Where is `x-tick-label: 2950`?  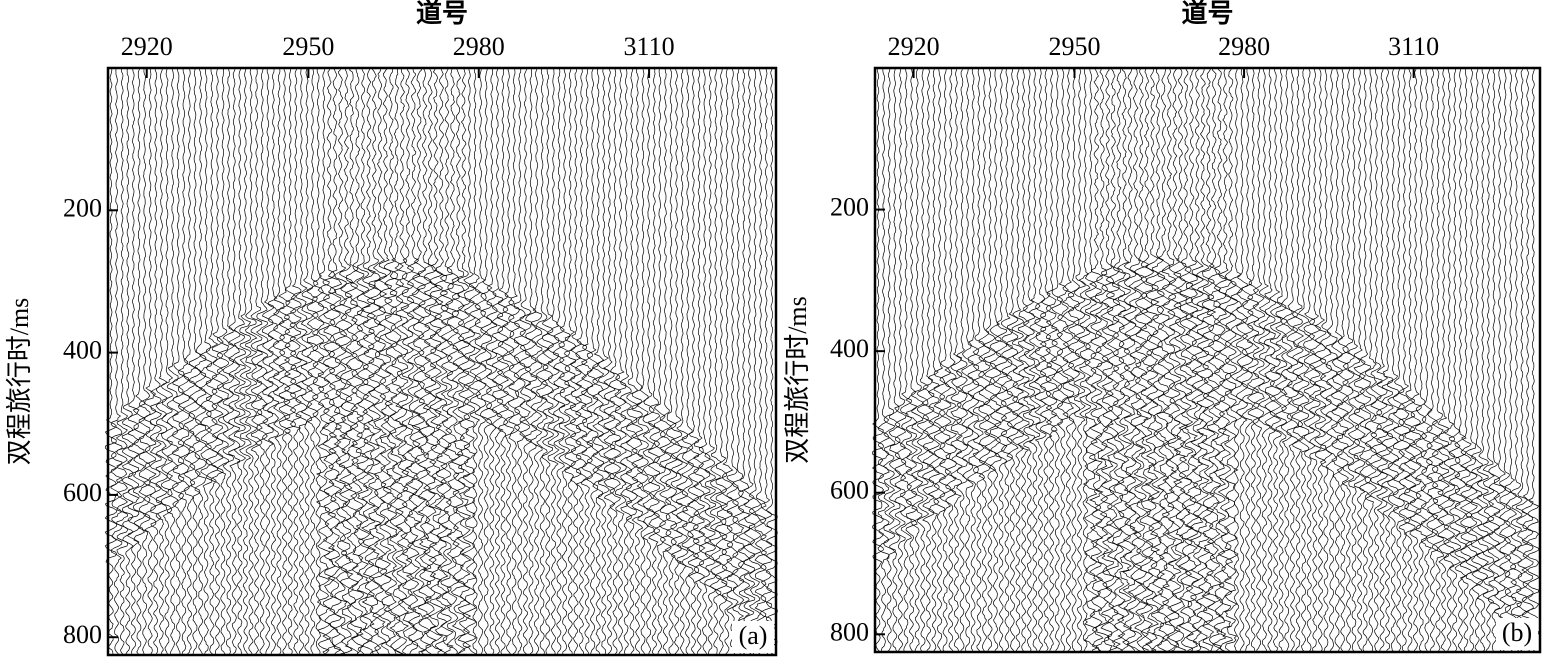
x-tick-label: 2950 is located at coordinates (308, 46).